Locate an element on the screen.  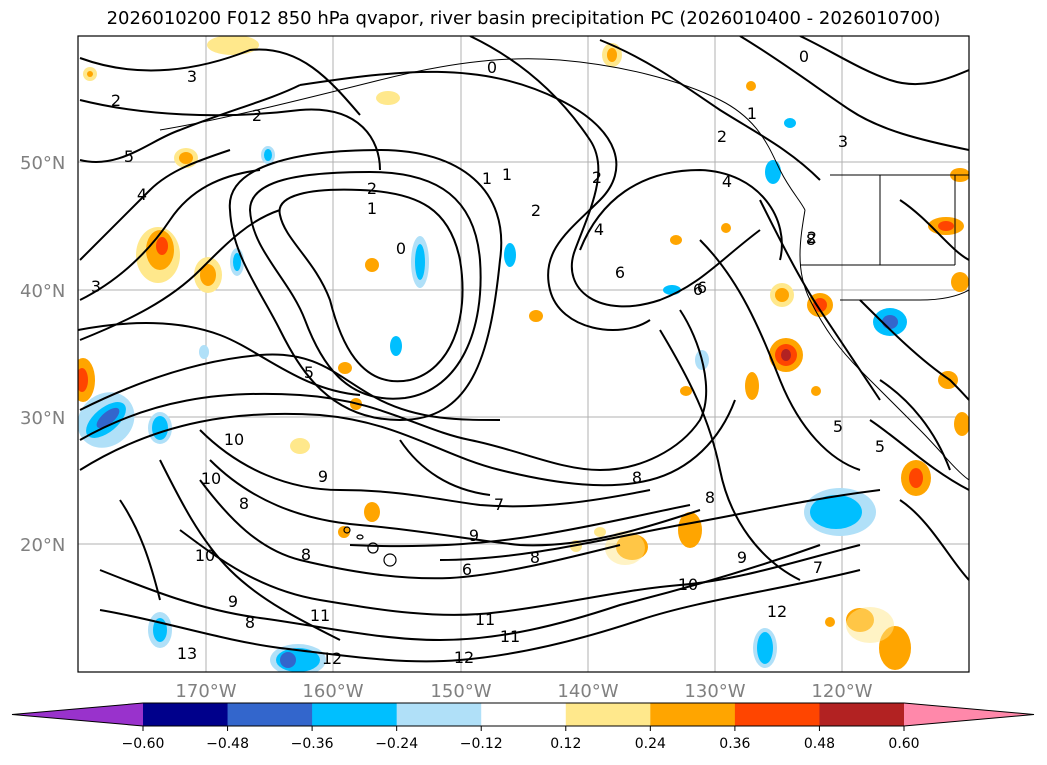
colorbar-extend-max is located at coordinates (969, 714).